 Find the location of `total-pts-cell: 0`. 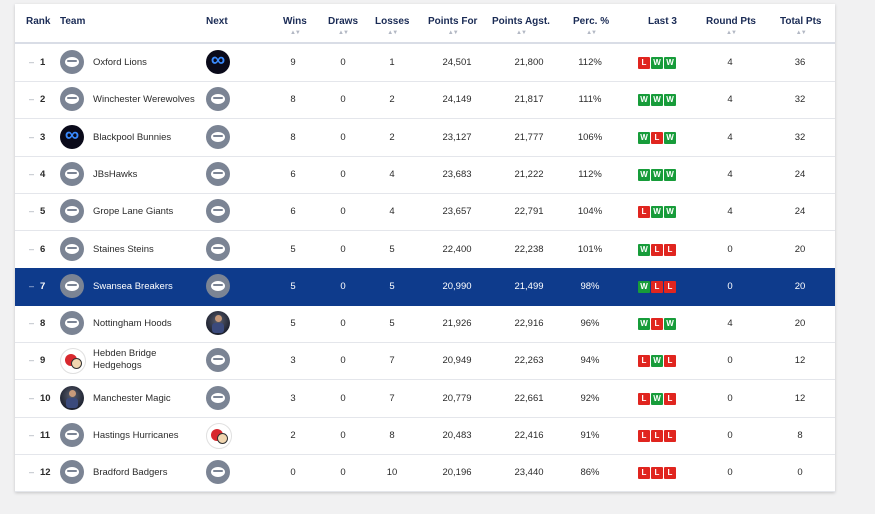

total-pts-cell: 0 is located at coordinates (800, 473).